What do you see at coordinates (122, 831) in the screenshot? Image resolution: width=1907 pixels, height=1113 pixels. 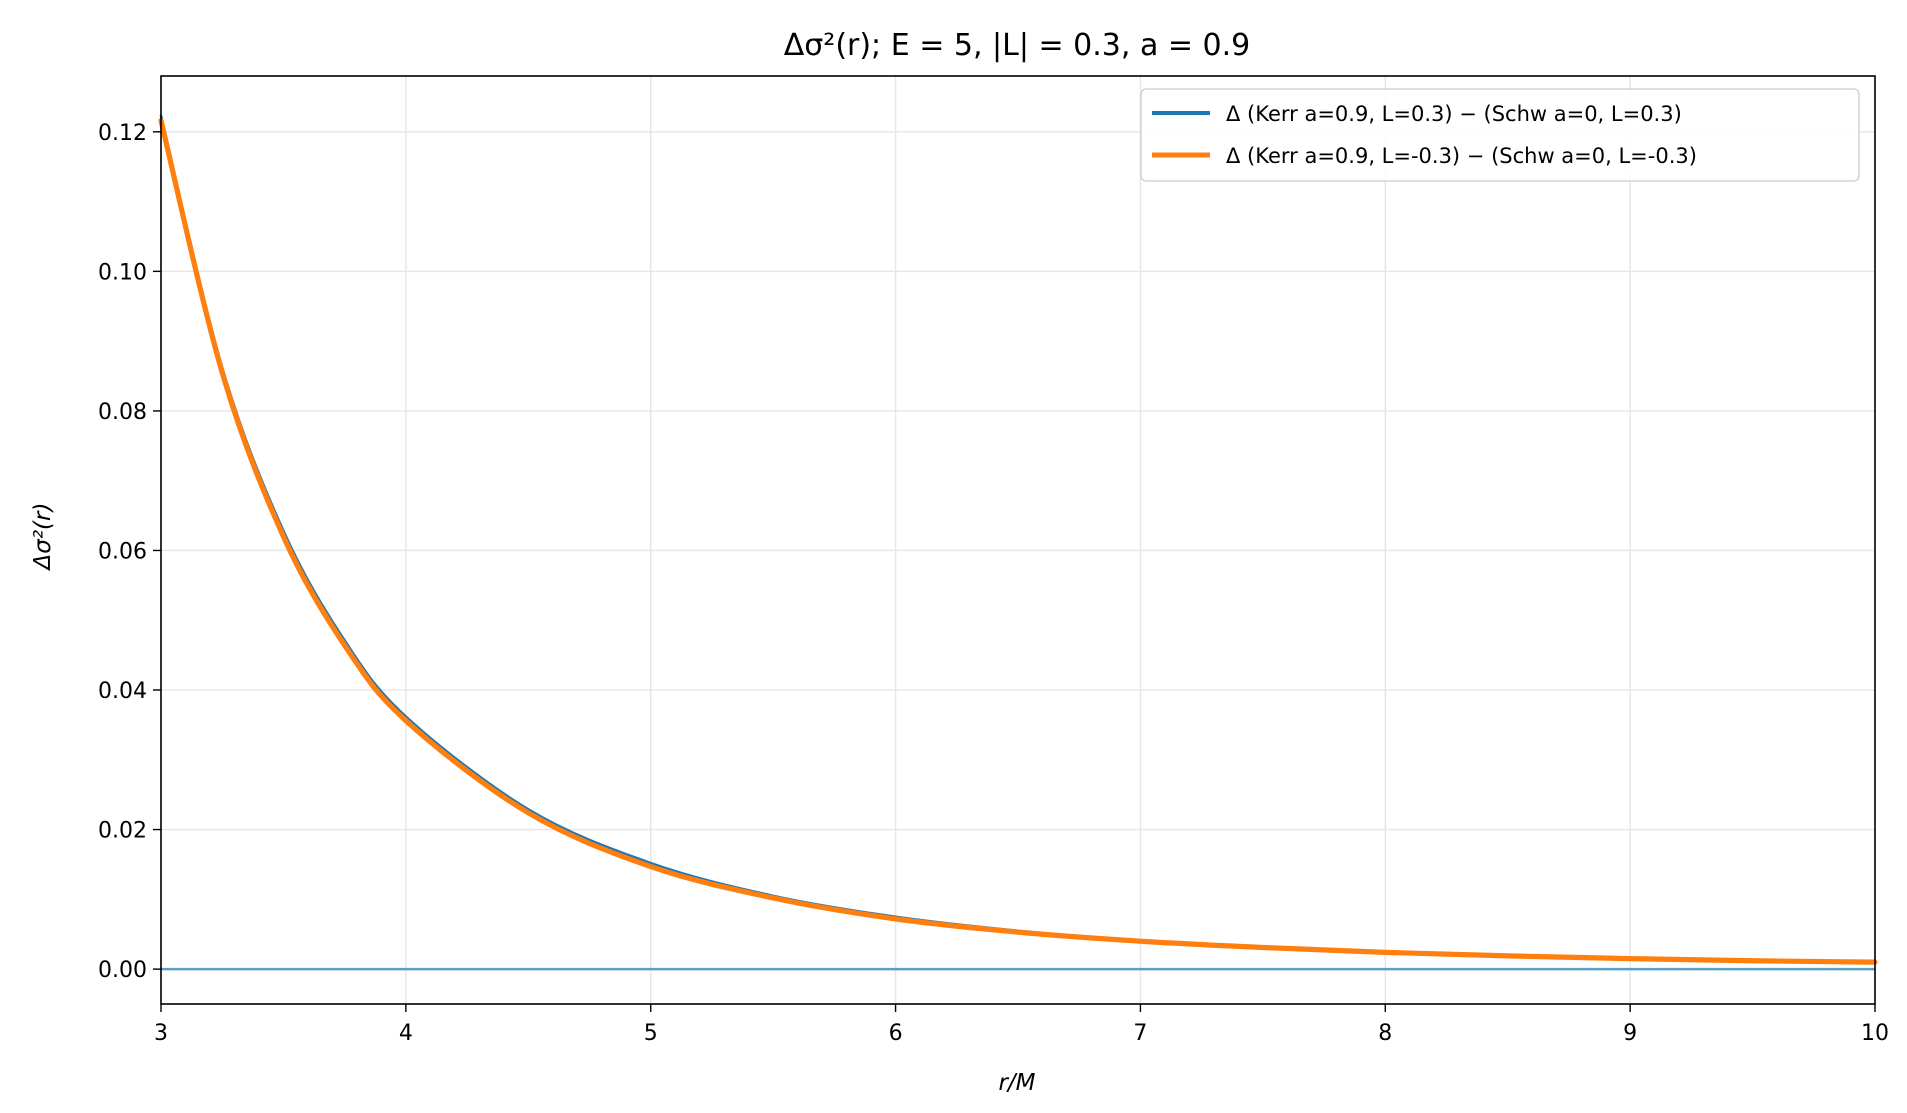 I see `y-tick-label: 0.02` at bounding box center [122, 831].